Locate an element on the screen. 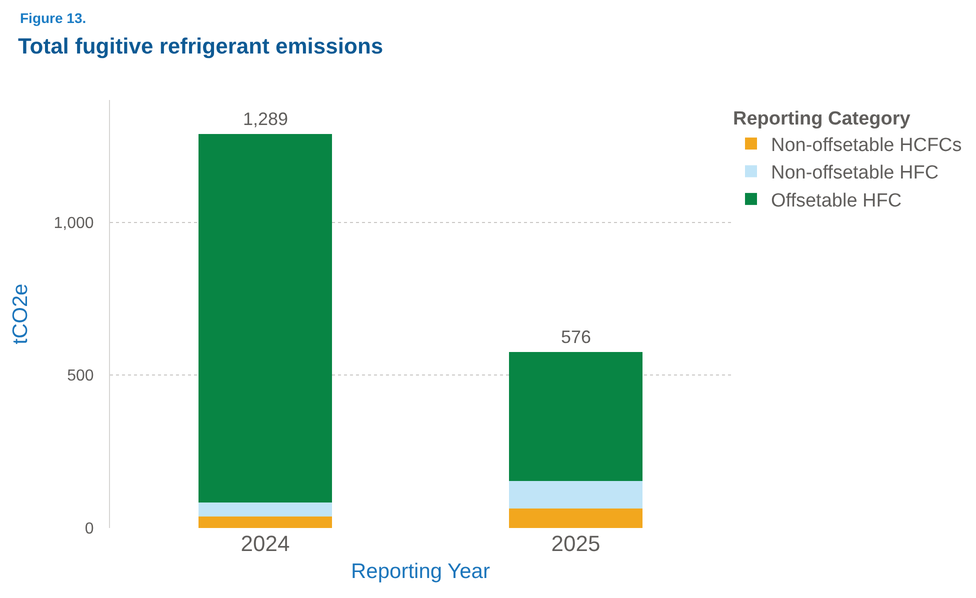 This screenshot has width=976, height=598. chart-title: Total fugitive refrigerant emissions is located at coordinates (201, 45).